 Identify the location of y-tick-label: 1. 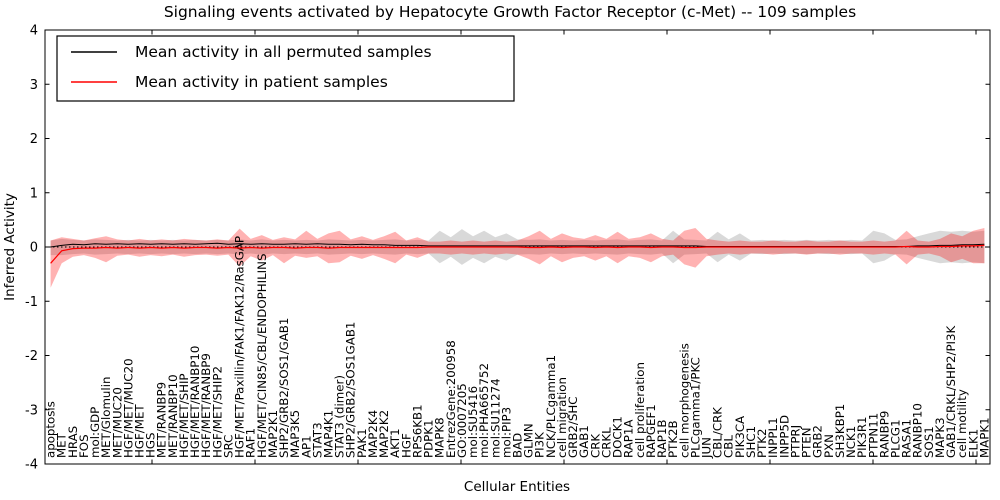
(34, 193).